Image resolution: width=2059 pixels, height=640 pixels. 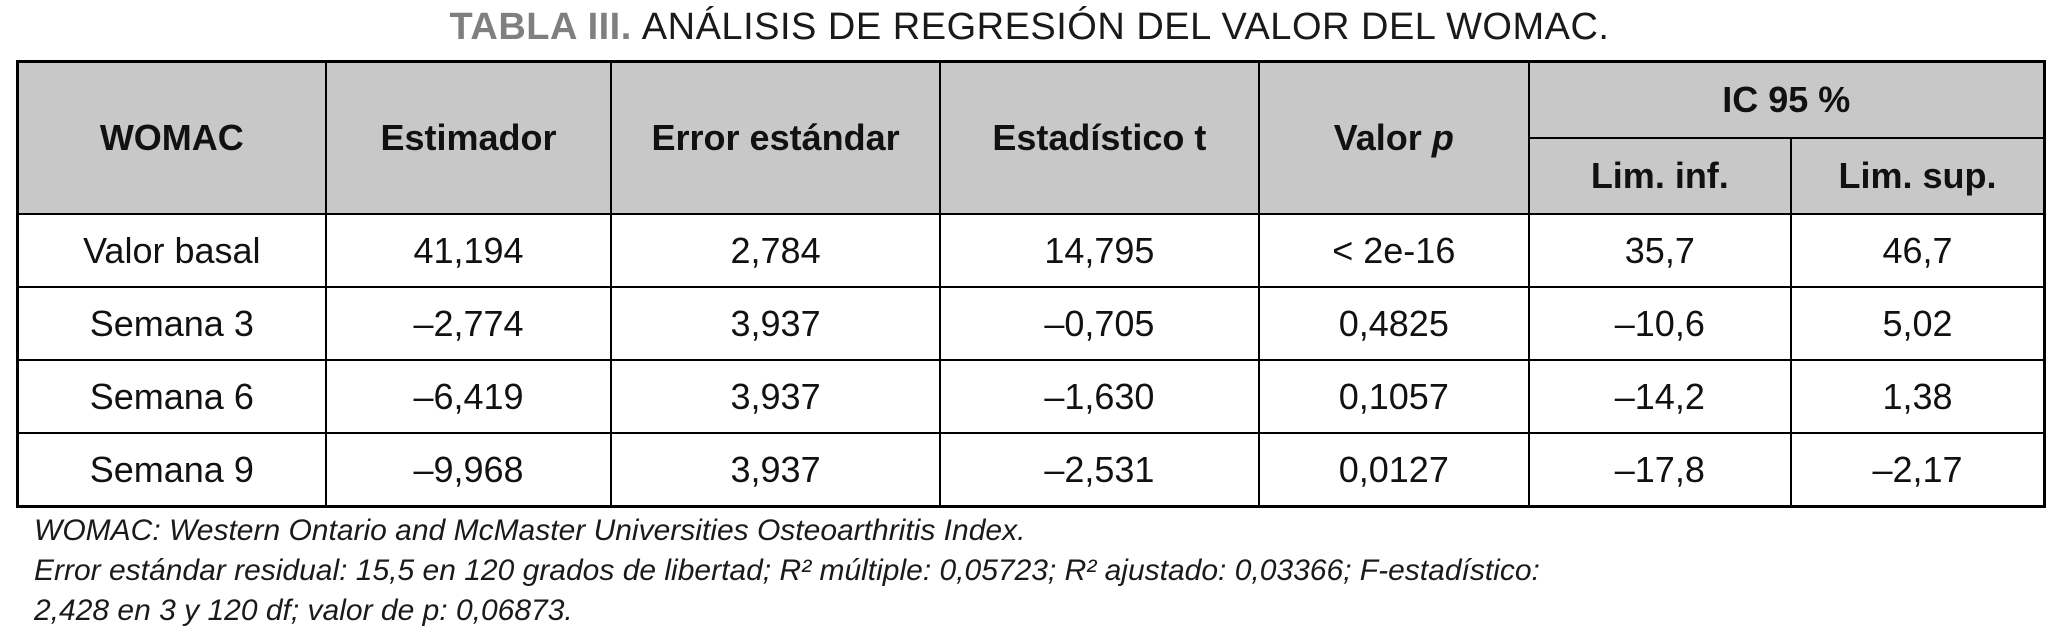 I want to click on cell-label: Semana 9, so click(x=171, y=470).